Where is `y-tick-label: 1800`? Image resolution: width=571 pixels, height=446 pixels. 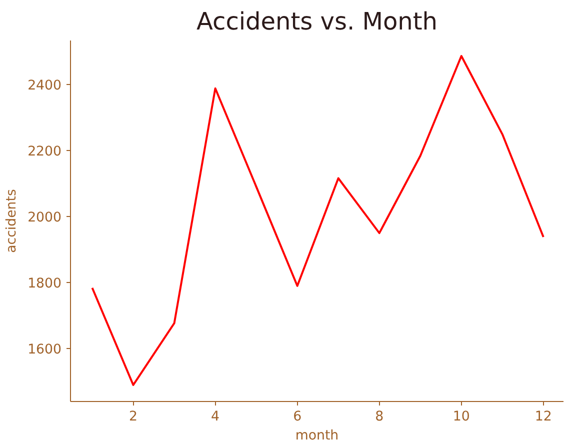 y-tick-label: 1800 is located at coordinates (45, 284).